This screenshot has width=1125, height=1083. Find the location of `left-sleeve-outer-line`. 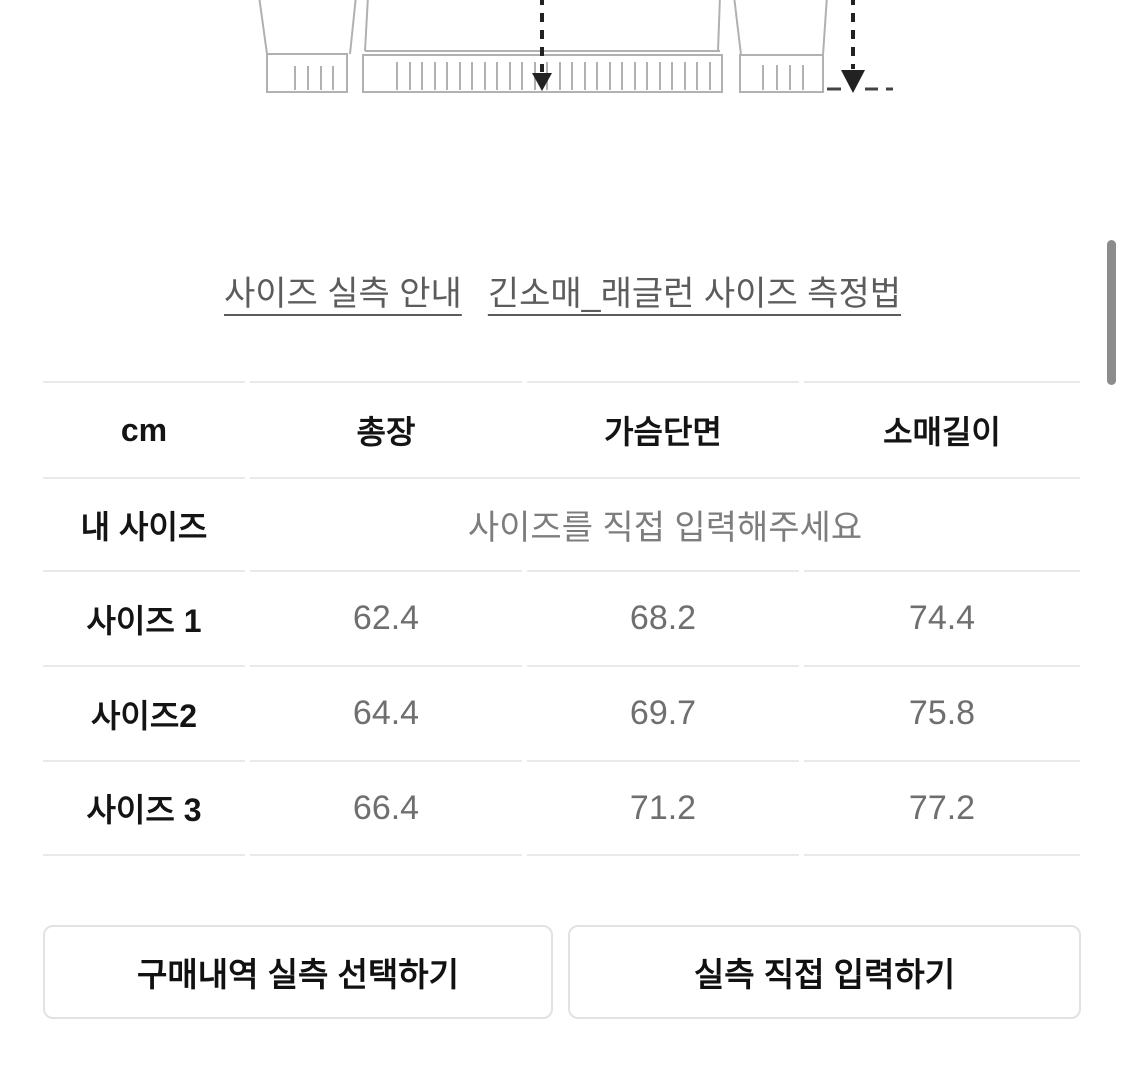

left-sleeve-outer-line is located at coordinates (263, 27).